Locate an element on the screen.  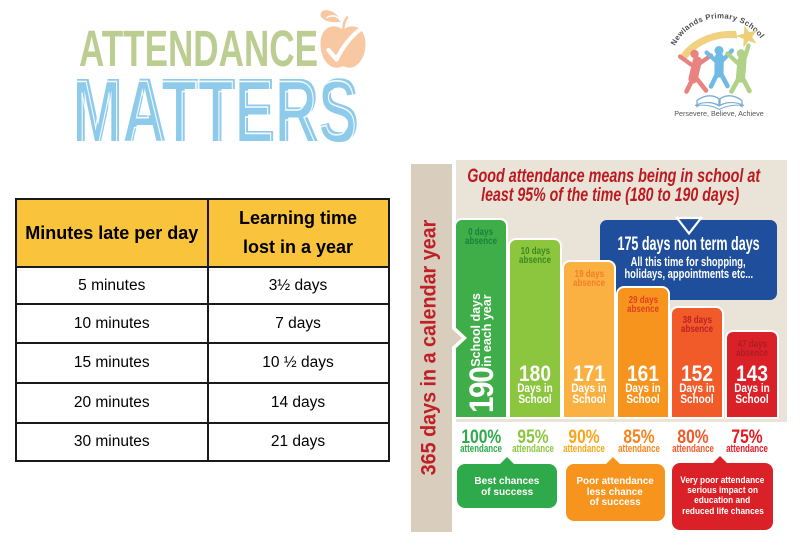
svg-text: Persevere, Believe, Achieve is located at coordinates (719, 113).